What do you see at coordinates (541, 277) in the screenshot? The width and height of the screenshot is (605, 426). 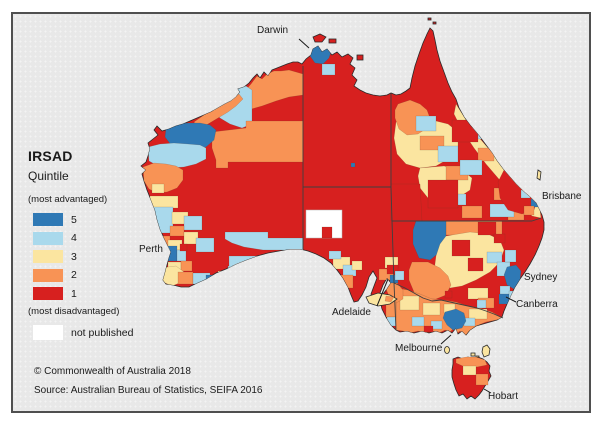 I see `city-label-sydney: Sydney` at bounding box center [541, 277].